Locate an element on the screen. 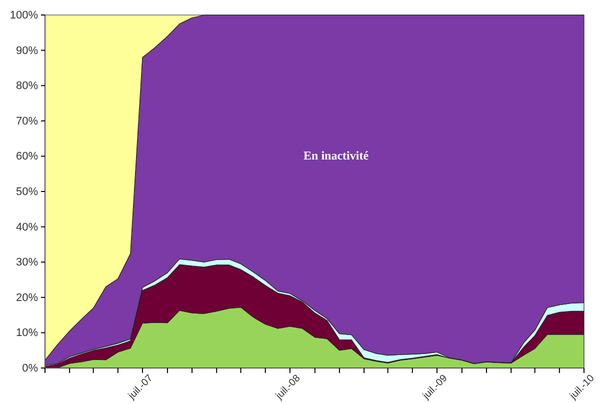  y-tick-label: 70% is located at coordinates (27, 121).